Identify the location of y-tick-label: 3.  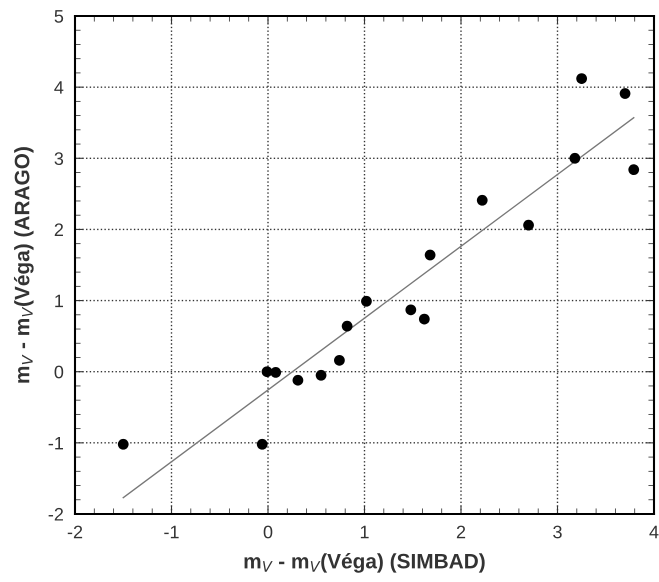
(59, 159).